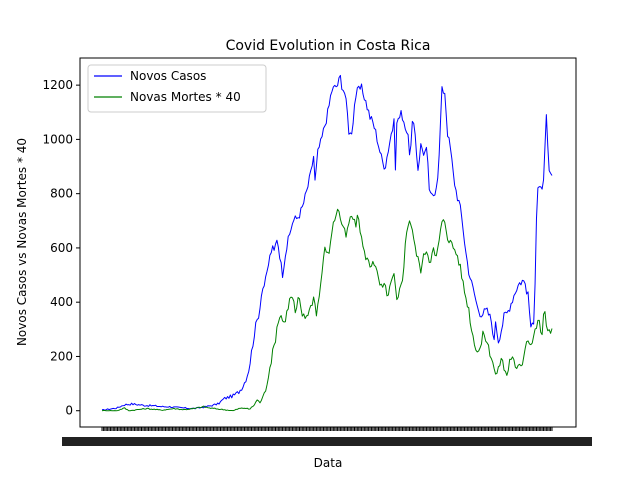 This screenshot has height=480, width=640. Describe the element at coordinates (327, 429) in the screenshot. I see `x-ticks` at that location.